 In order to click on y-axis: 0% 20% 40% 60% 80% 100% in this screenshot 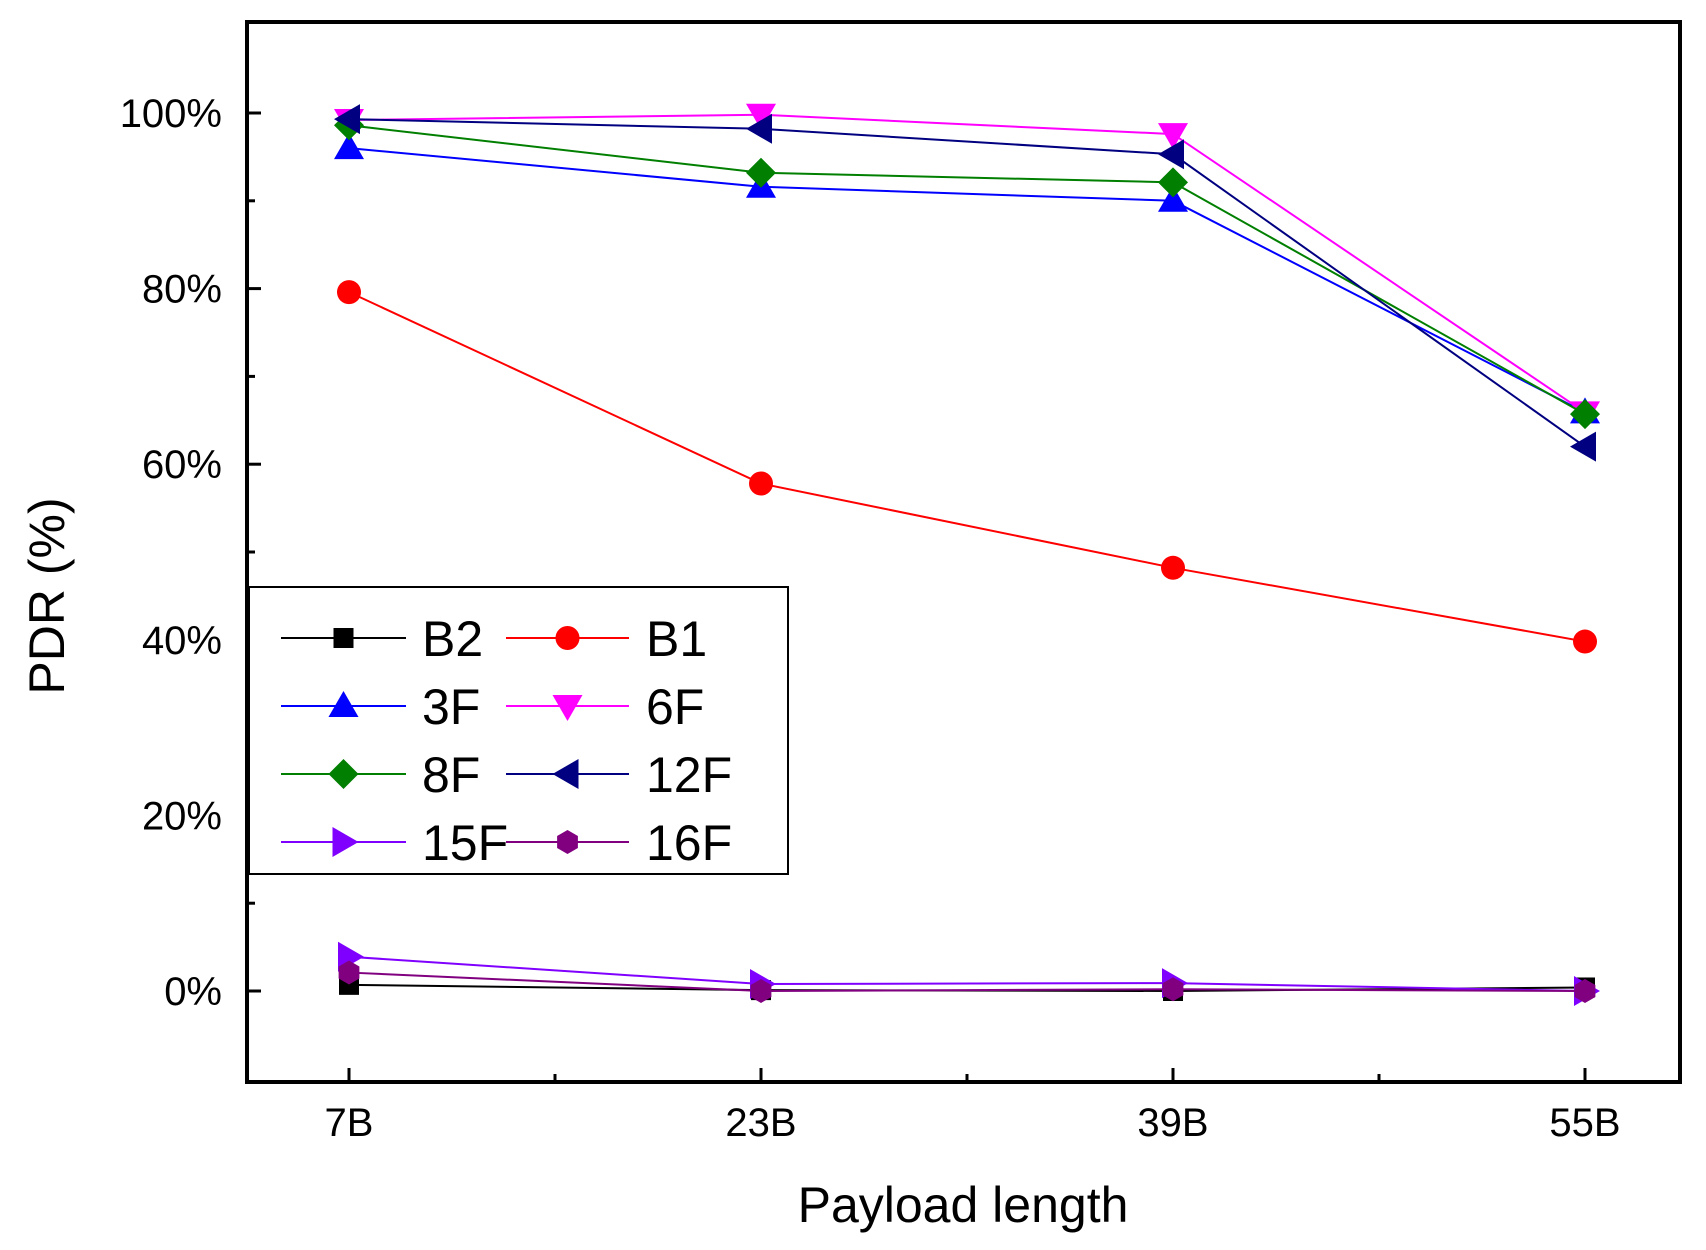, I will do `click(190, 553)`.